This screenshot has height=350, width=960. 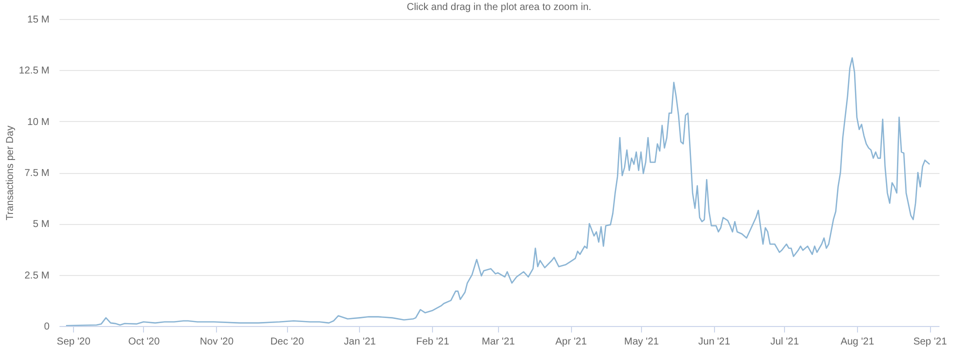 What do you see at coordinates (47, 327) in the screenshot?
I see `y-tick-label: 0` at bounding box center [47, 327].